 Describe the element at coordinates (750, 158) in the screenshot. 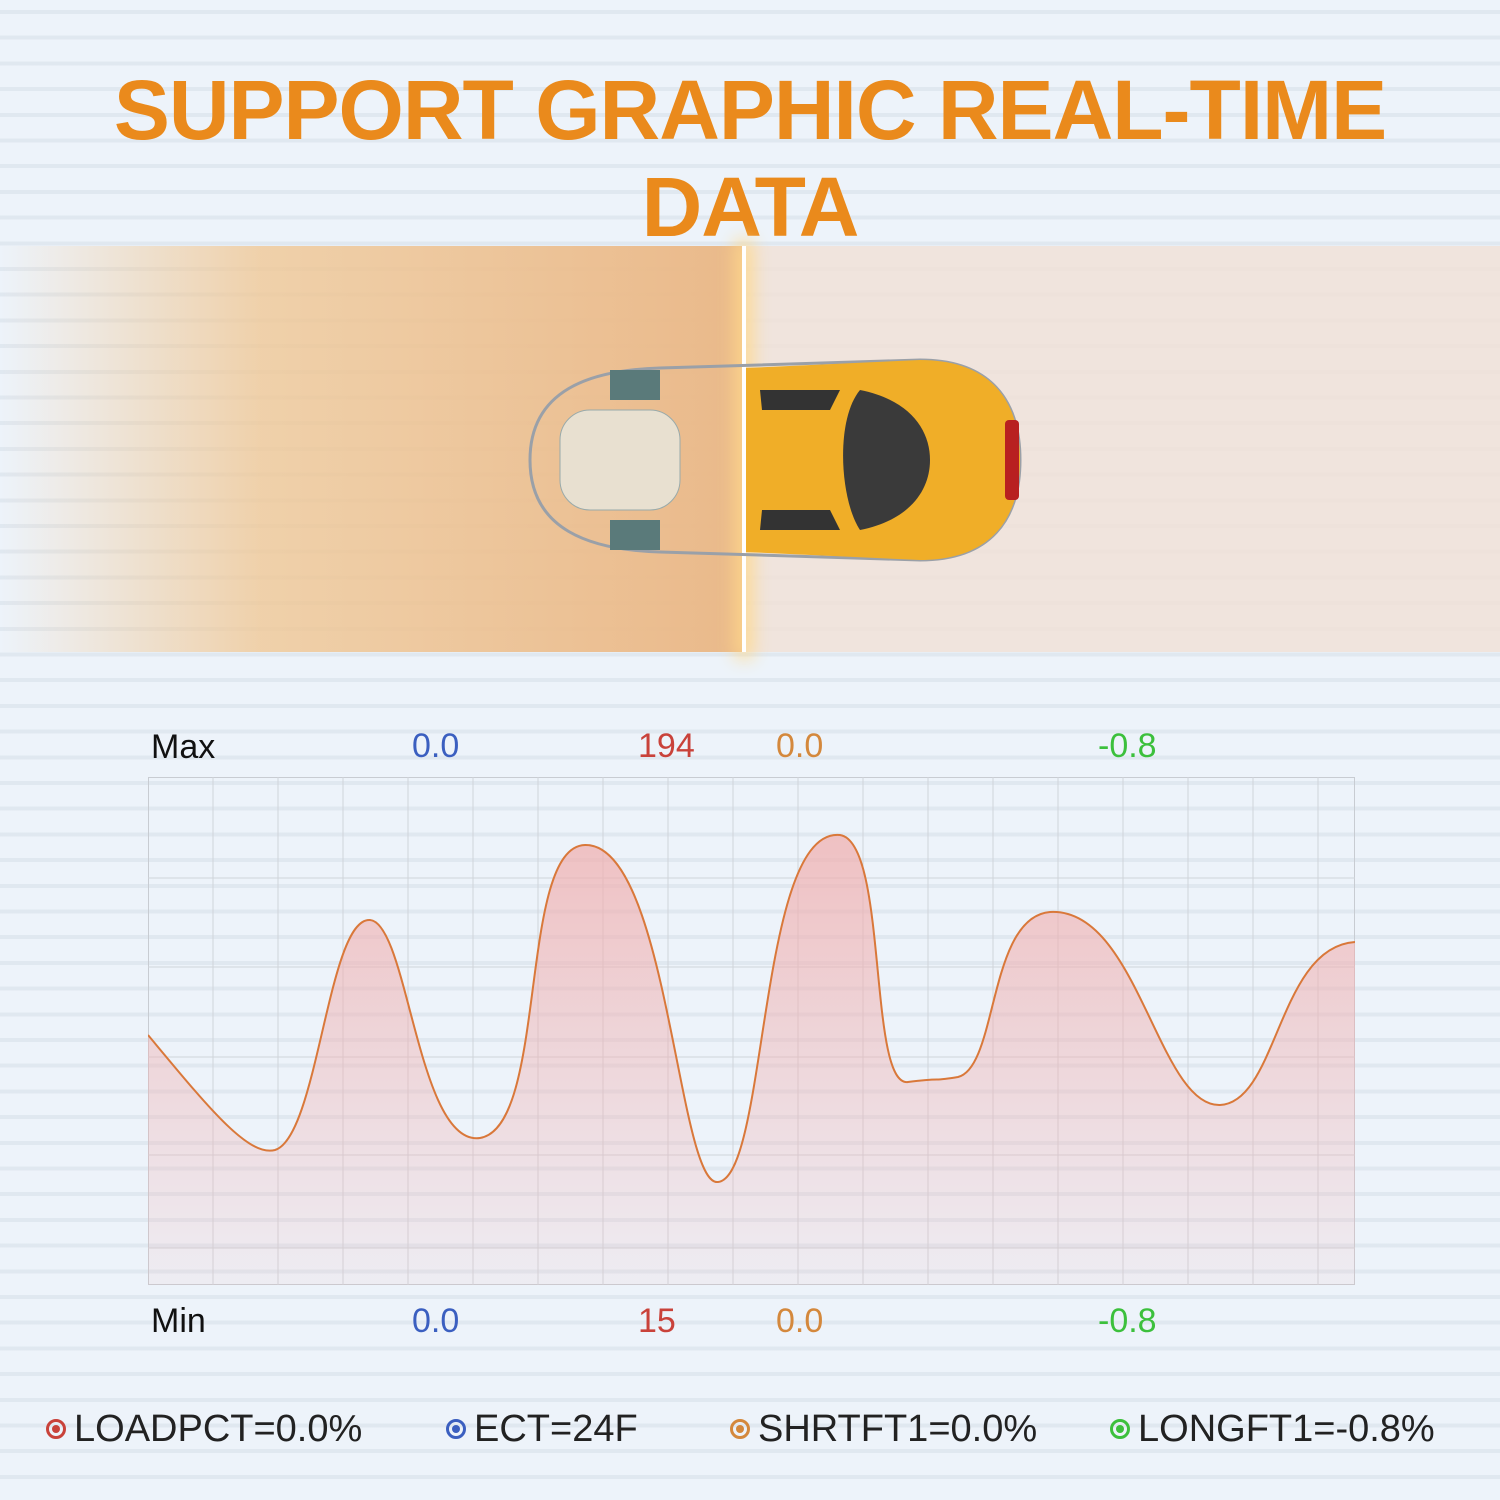

I see `page-title: SUPPORT GRAPHIC REAL-TIME DATA` at that location.